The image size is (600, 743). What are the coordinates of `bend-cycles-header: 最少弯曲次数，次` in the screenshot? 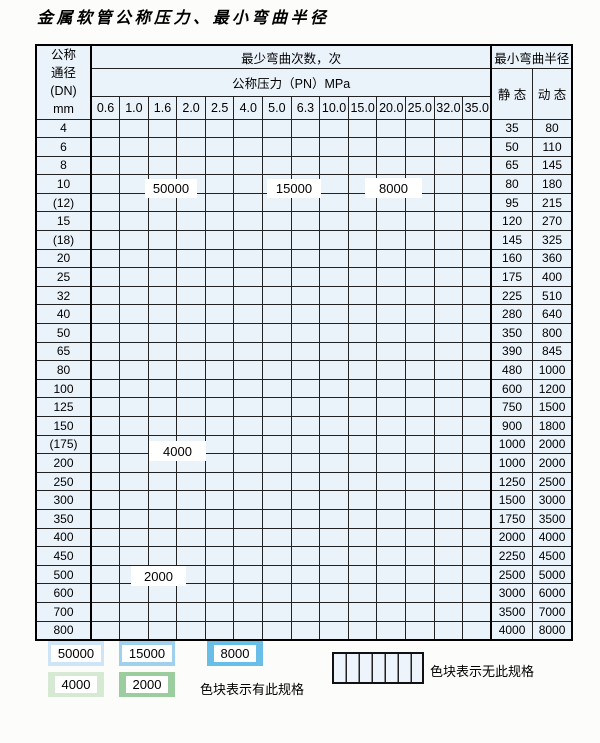 It's located at (290, 56).